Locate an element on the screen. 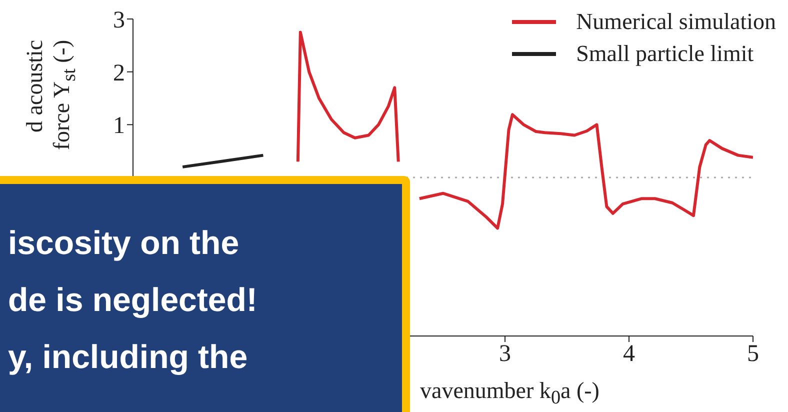 The height and width of the screenshot is (412, 788). x-tick-label: 5 is located at coordinates (753, 354).